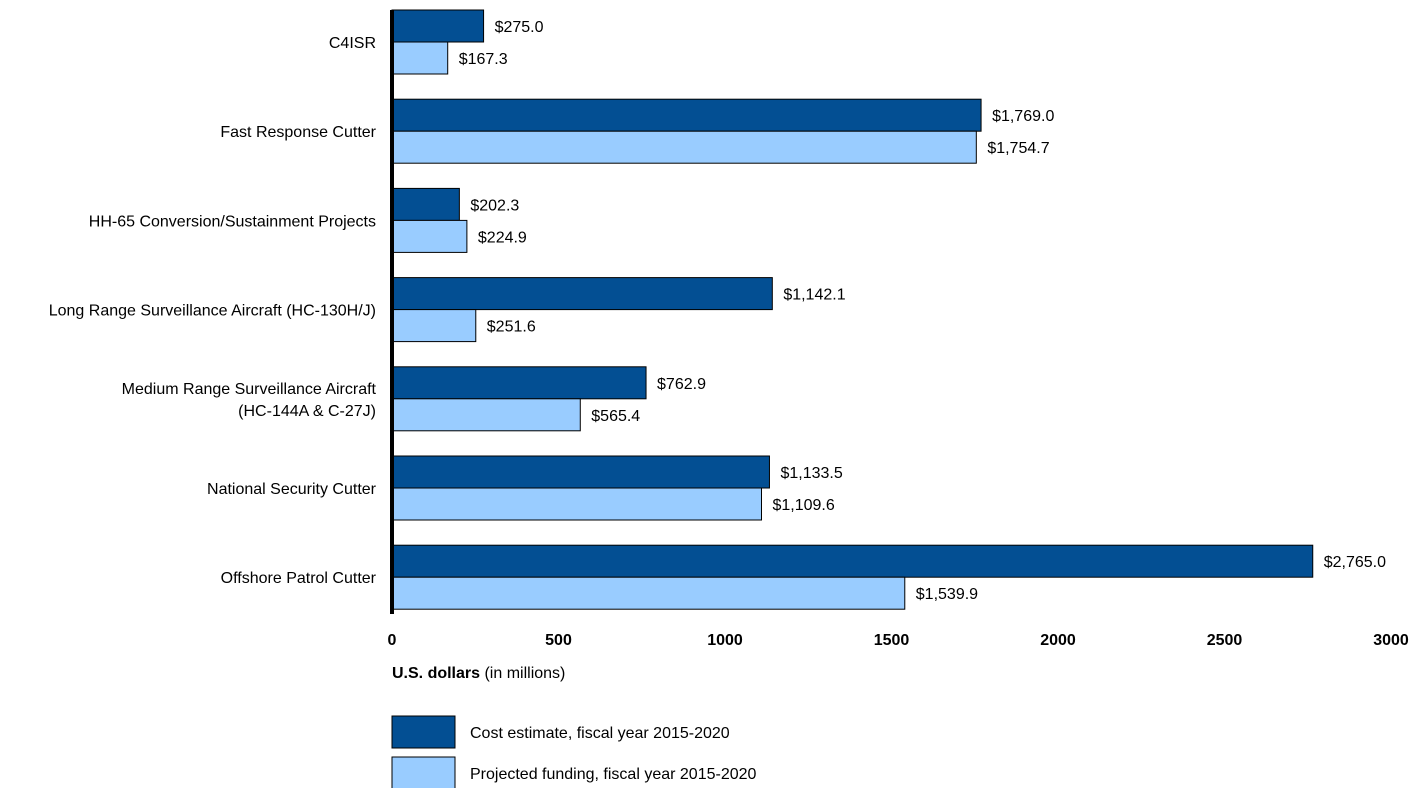 The height and width of the screenshot is (788, 1427). I want to click on x-tick-label-1: 500, so click(558, 640).